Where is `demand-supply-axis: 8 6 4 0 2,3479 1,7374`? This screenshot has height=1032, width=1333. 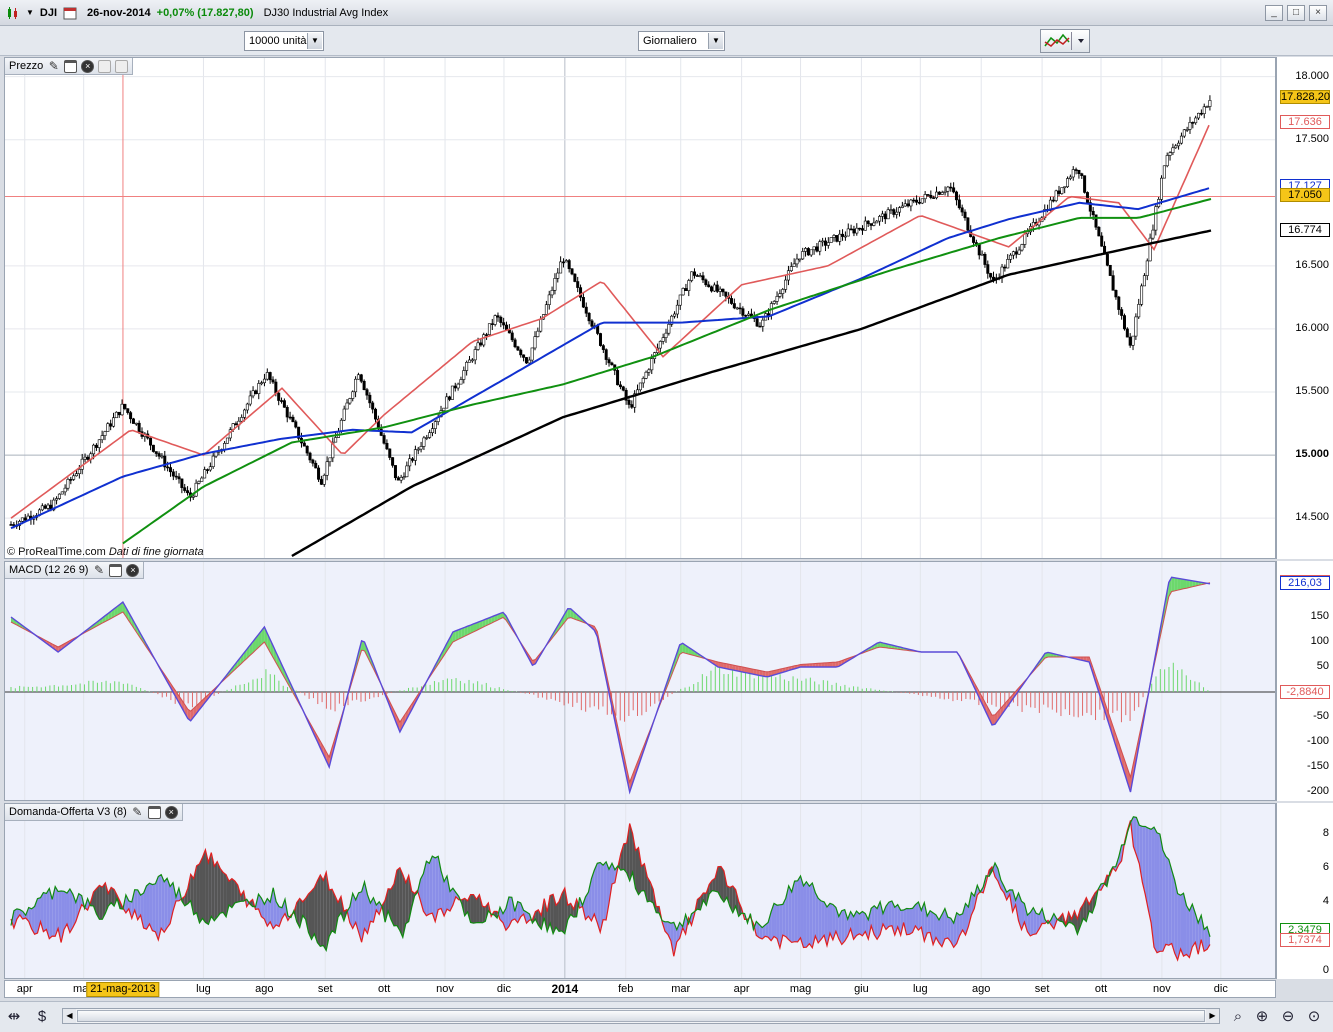 demand-supply-axis: 8 6 4 0 2,3479 1,7374 is located at coordinates (1304, 891).